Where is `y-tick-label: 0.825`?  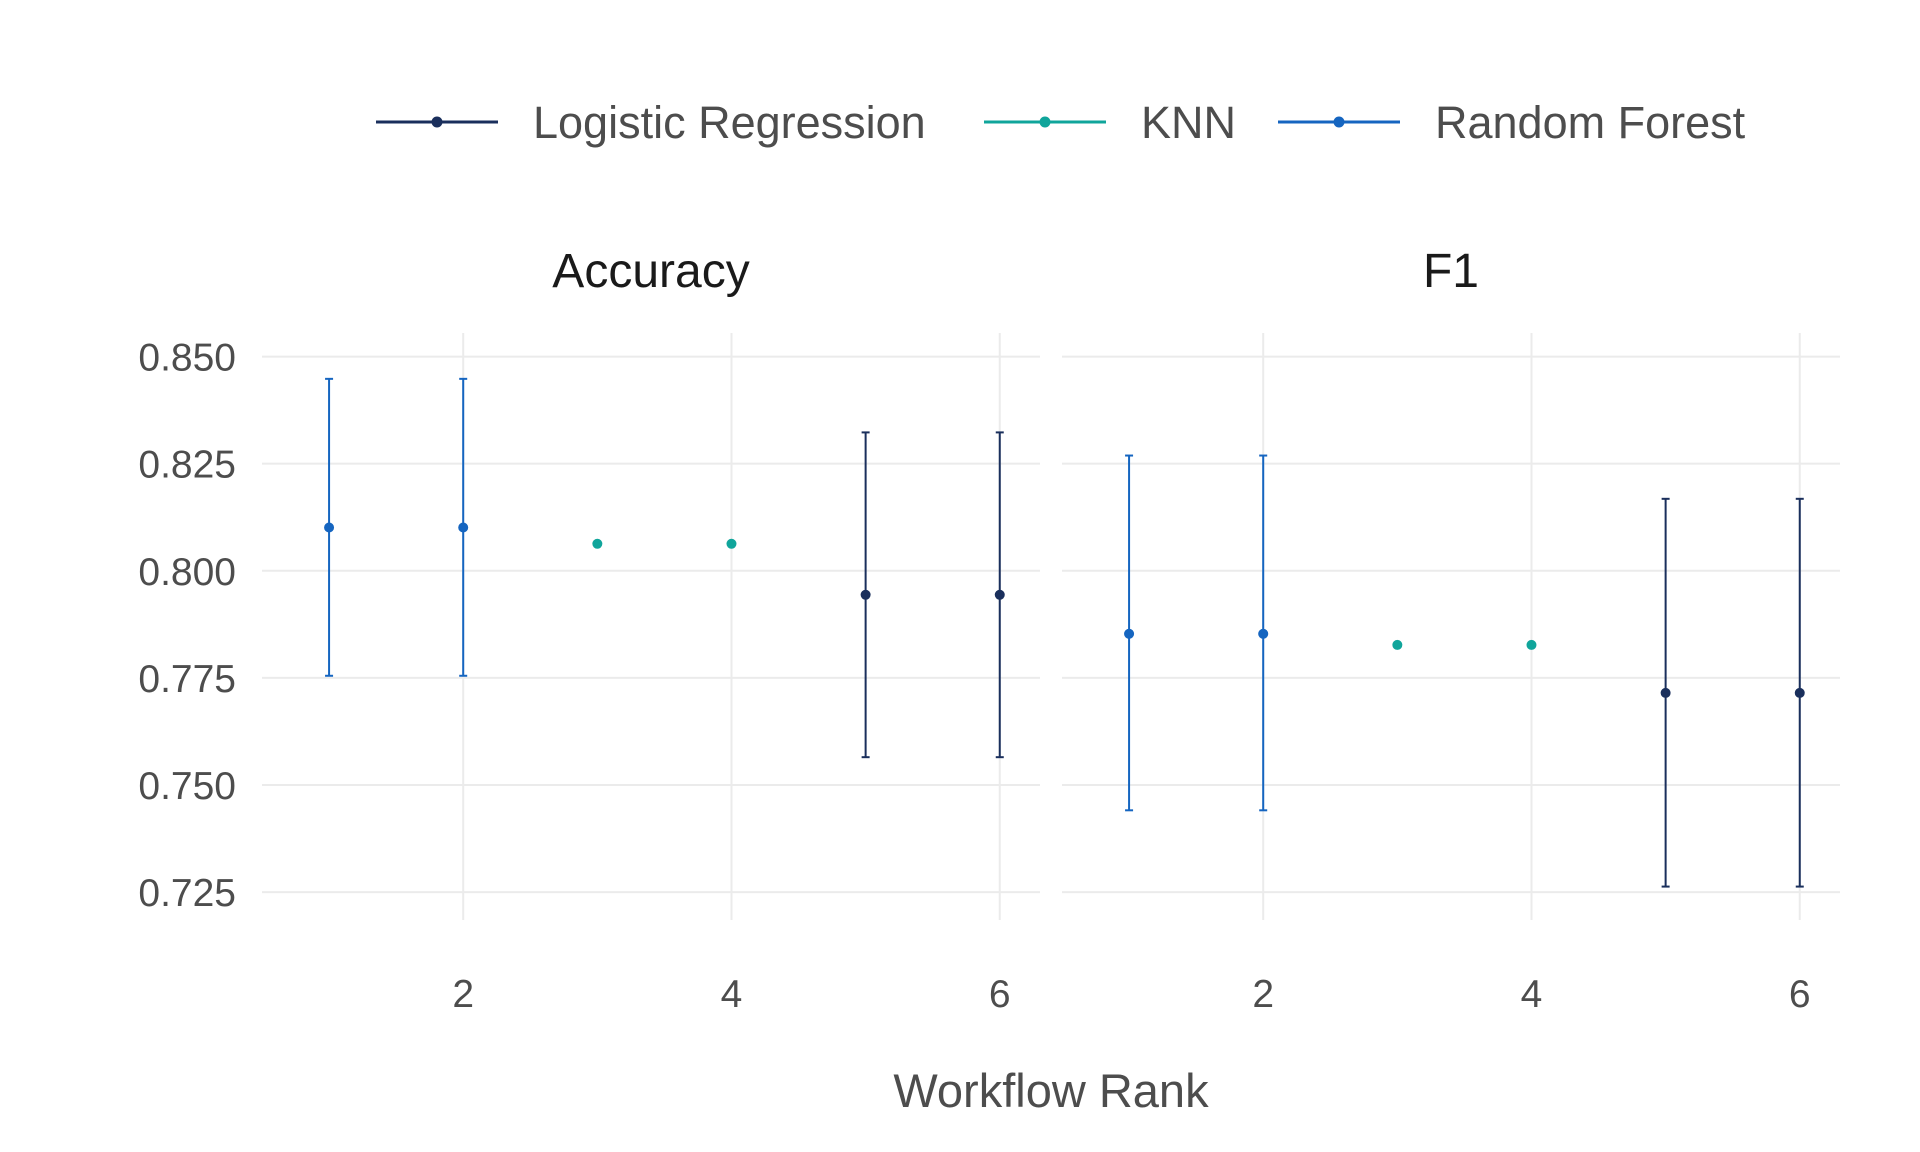 y-tick-label: 0.825 is located at coordinates (187, 465).